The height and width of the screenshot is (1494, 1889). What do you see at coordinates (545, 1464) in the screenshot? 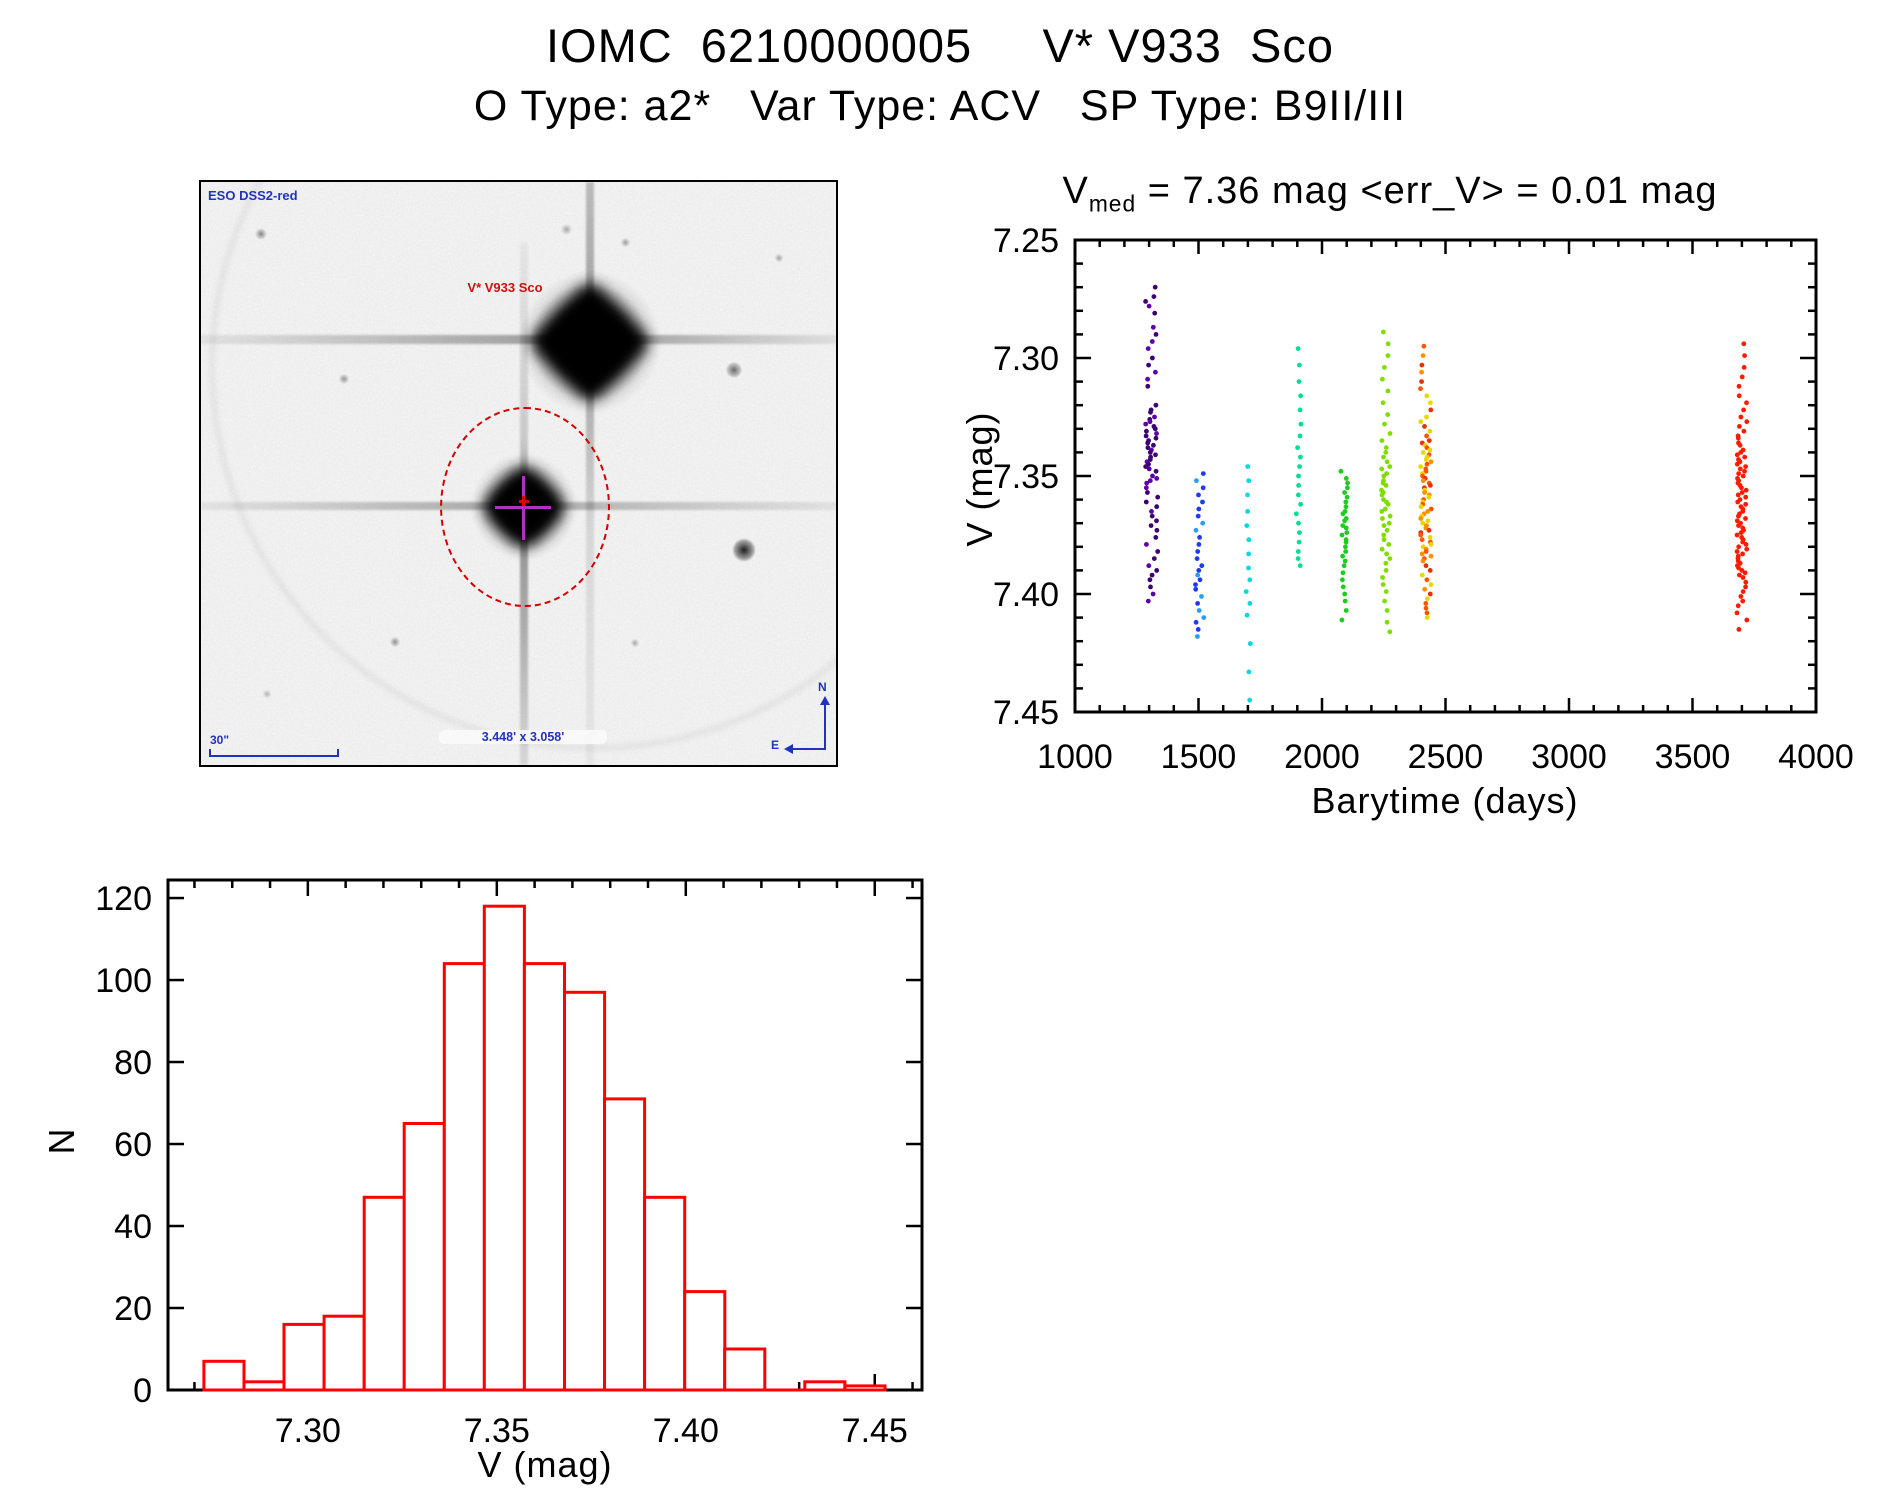
I see `histogram-xlabel: V (mag)` at bounding box center [545, 1464].